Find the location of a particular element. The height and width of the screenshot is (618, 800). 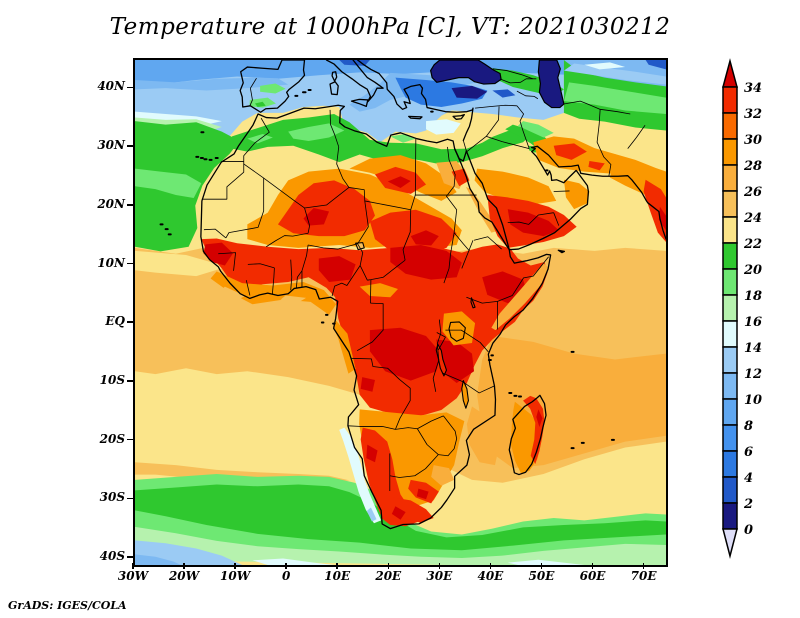

lat-tick-label: 20S is located at coordinates (112, 438).